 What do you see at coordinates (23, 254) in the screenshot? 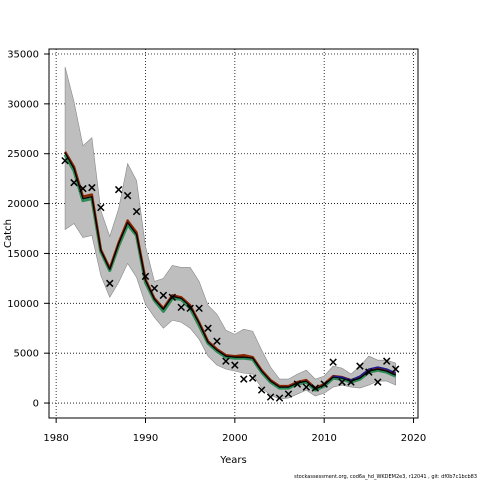
I see `y-tick-label: 15000` at bounding box center [23, 254].